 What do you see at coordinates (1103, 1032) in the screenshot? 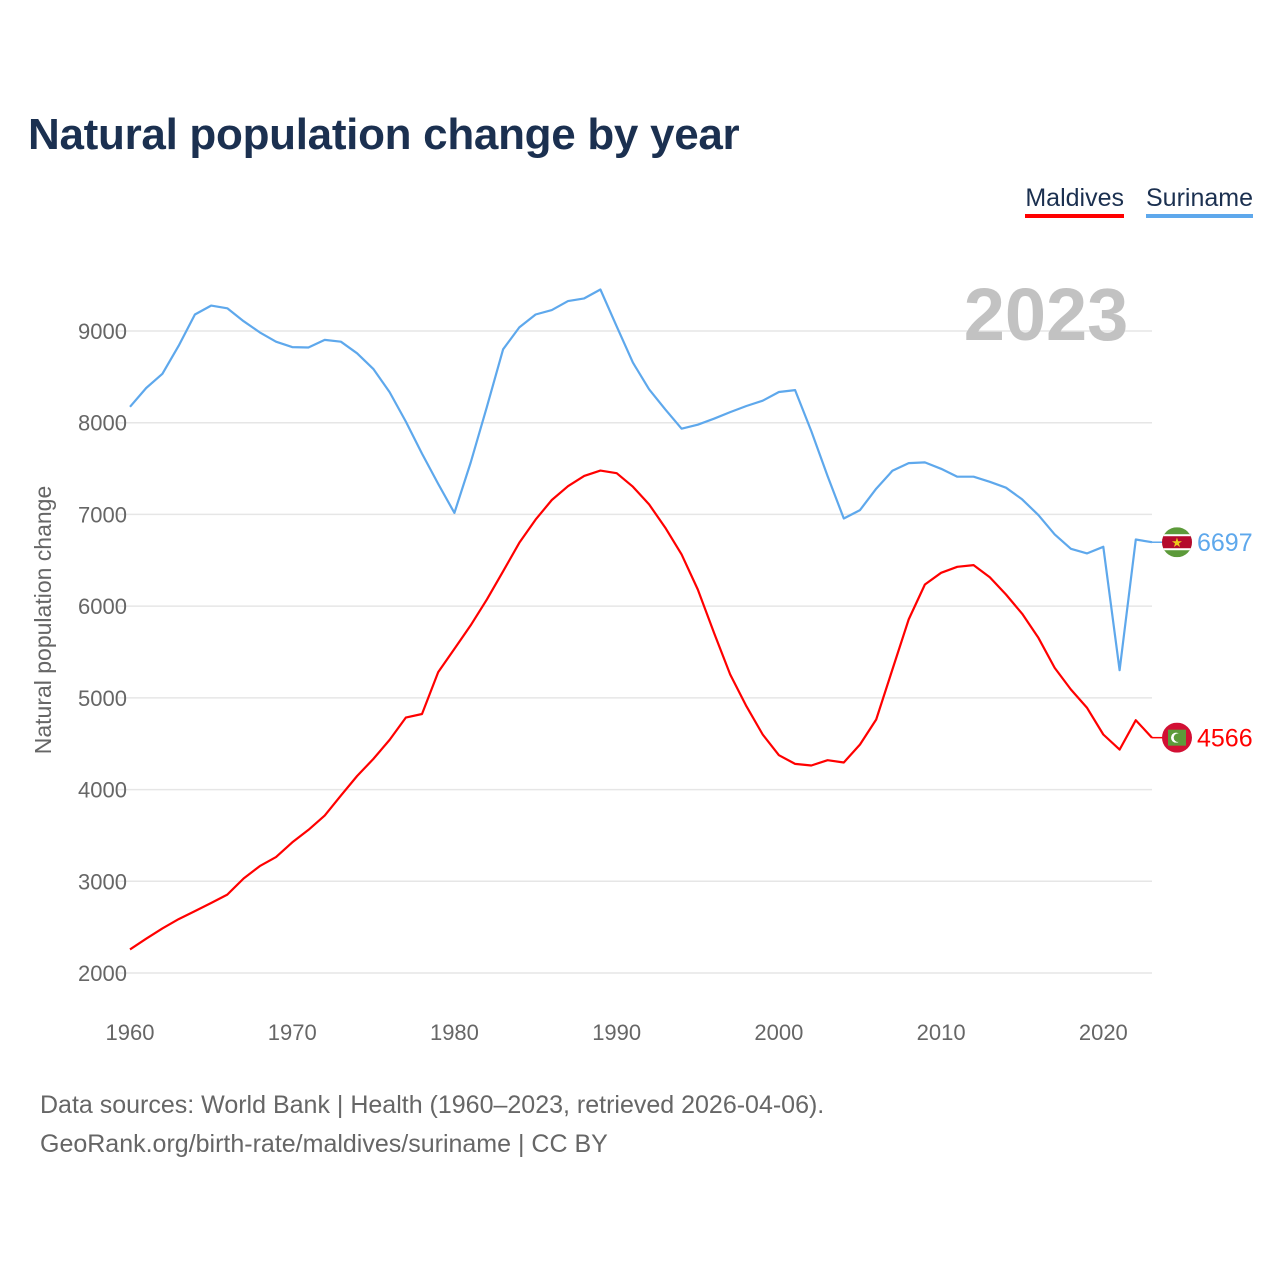
I see `x-tick-label: 2020` at bounding box center [1103, 1032].